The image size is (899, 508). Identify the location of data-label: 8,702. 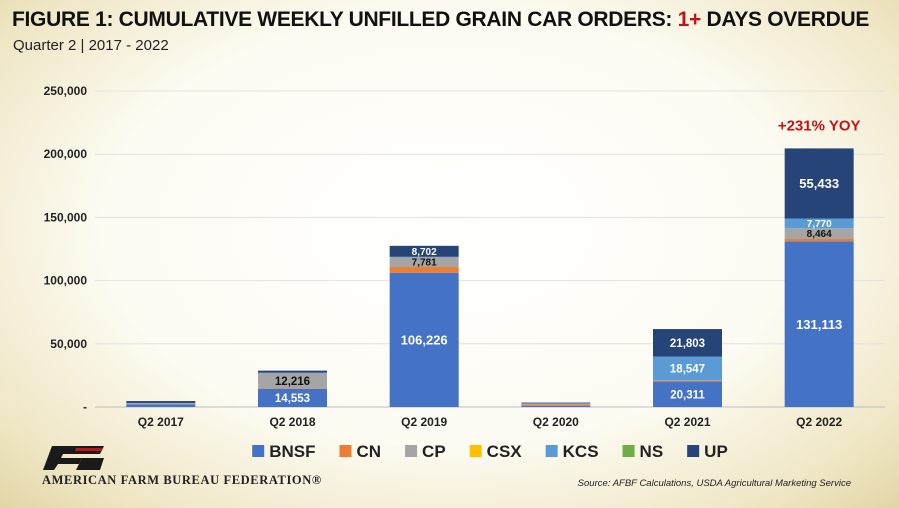
(424, 252).